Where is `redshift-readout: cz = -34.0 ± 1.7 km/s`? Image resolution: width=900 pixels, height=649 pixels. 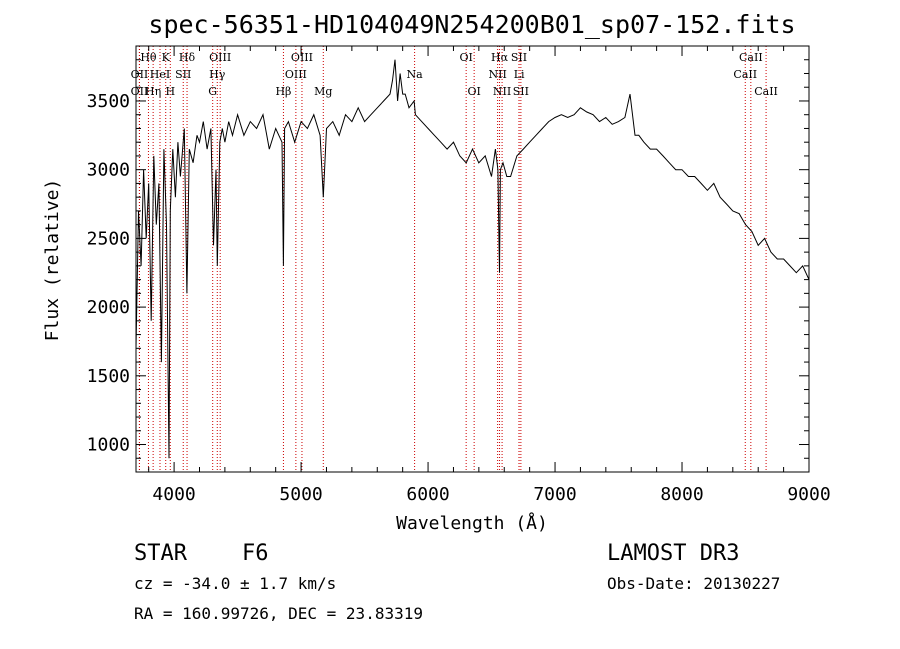
redshift-readout: cz = -34.0 ± 1.7 km/s is located at coordinates (235, 583).